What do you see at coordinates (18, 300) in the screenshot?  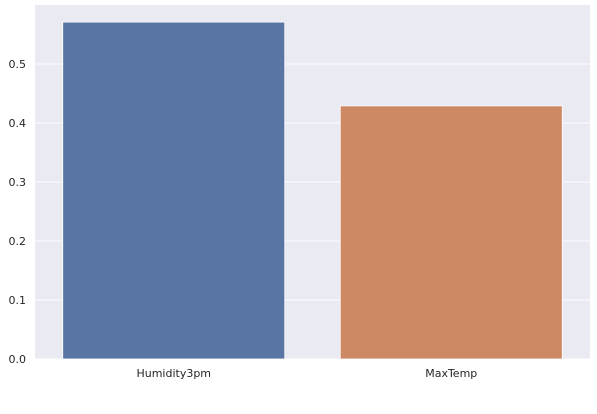 I see `y-tick-label: 0.1` at bounding box center [18, 300].